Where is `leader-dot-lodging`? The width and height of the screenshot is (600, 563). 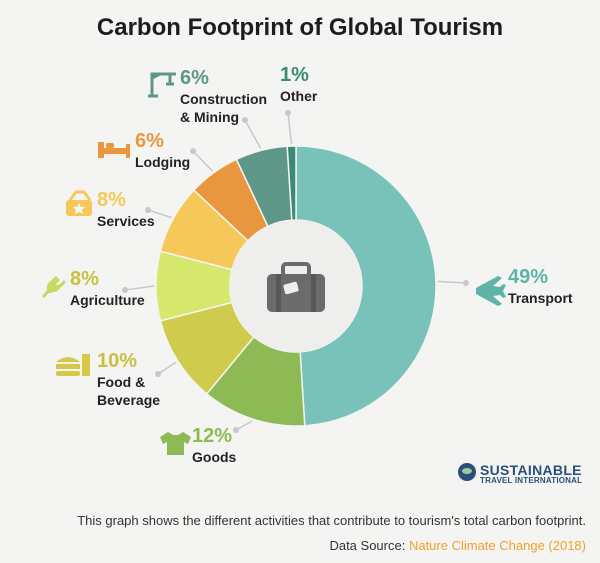
leader-dot-lodging is located at coordinates (193, 151).